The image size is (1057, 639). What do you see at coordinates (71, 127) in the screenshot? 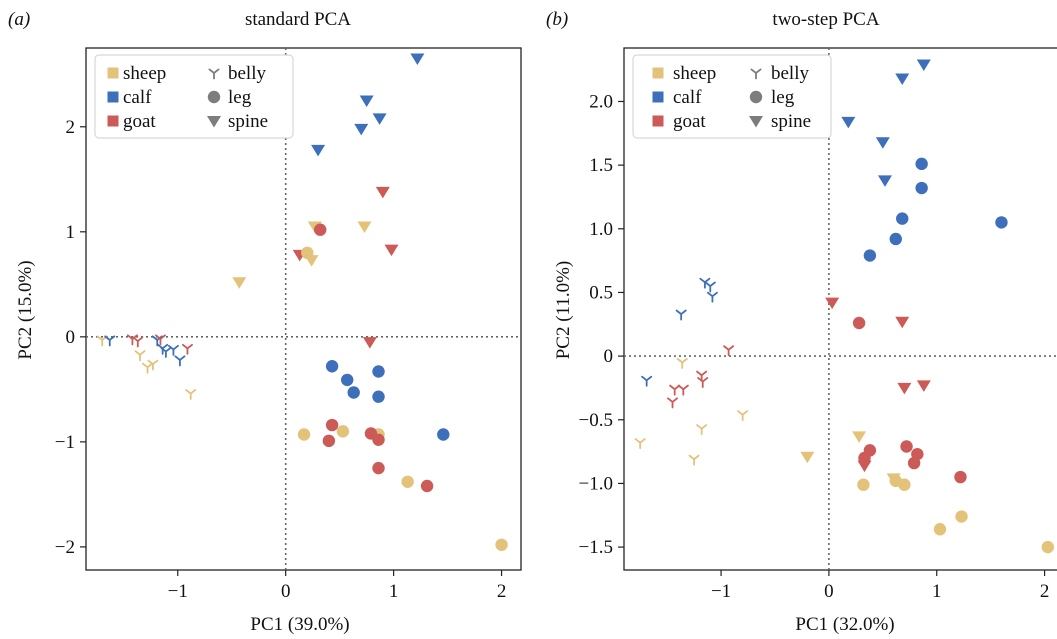
I see `y-tick-label: 2` at bounding box center [71, 127].